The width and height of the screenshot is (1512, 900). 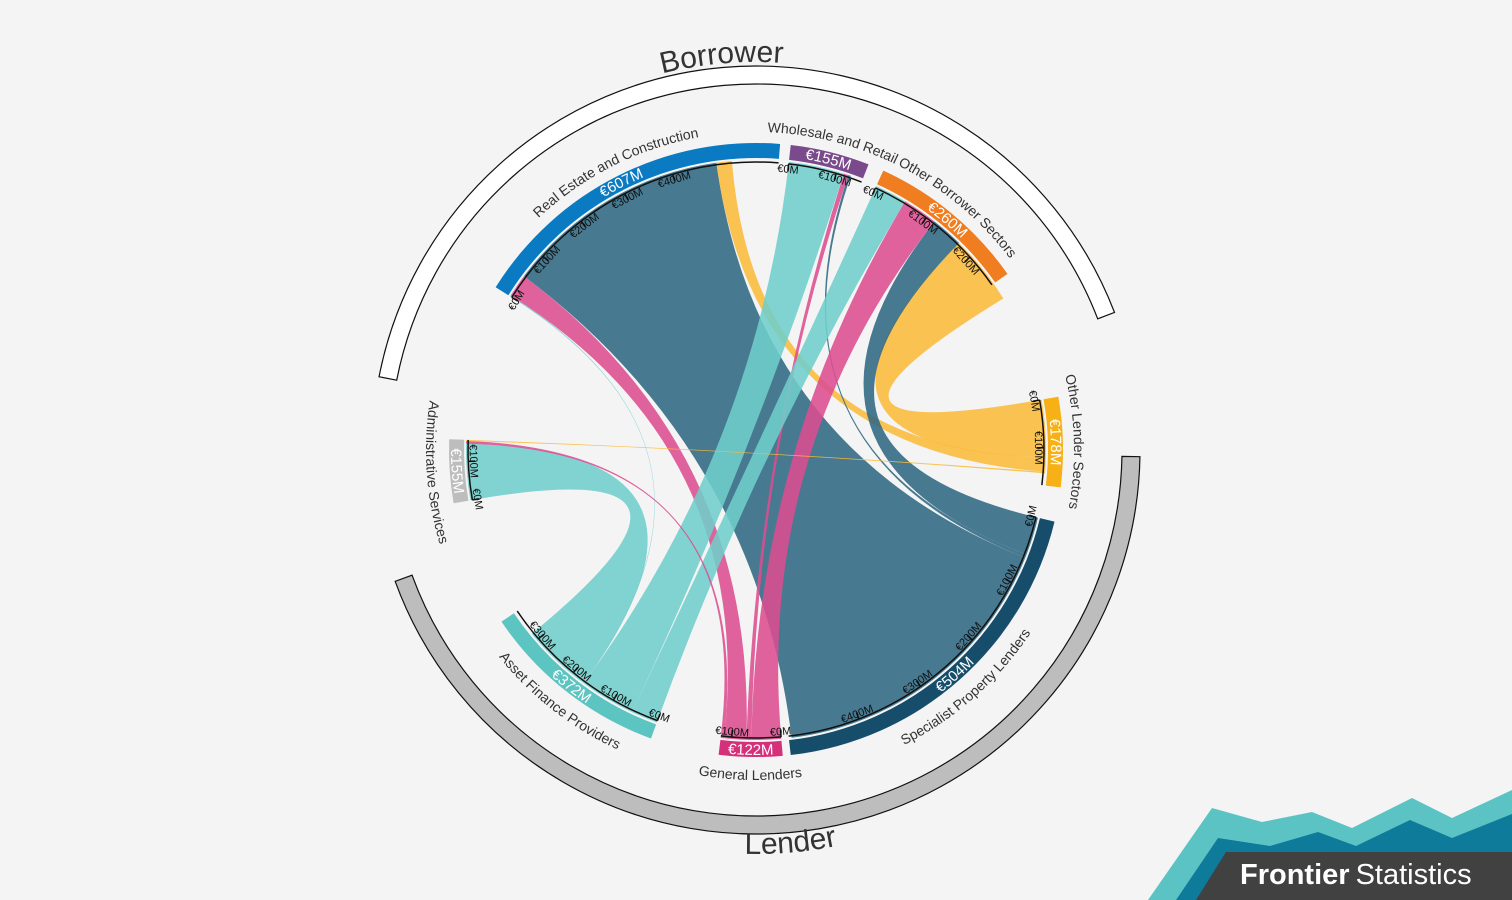 I want to click on logo-base, so click(x=1354, y=876).